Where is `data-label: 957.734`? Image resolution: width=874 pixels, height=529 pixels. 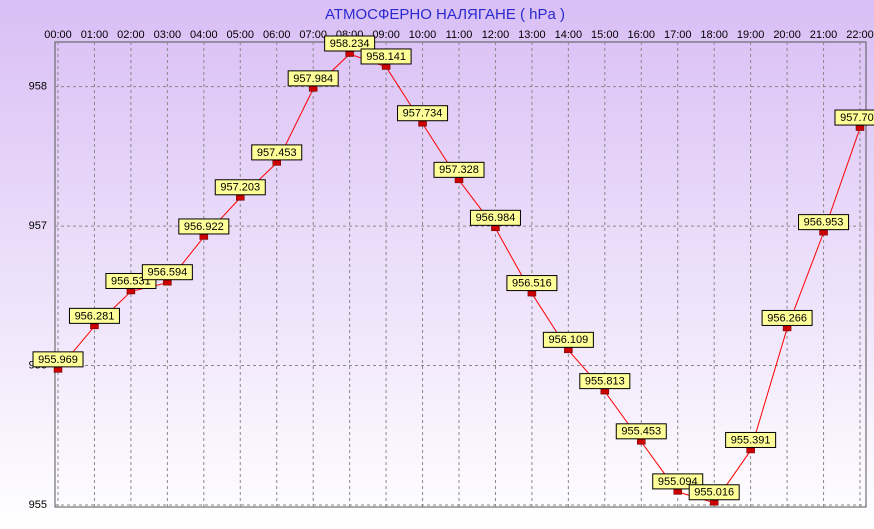 data-label: 957.734 is located at coordinates (423, 114).